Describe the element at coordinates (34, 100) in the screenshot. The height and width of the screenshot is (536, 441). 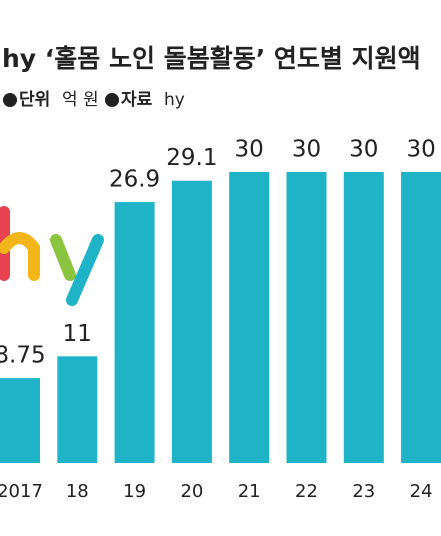
I see `unit-label: 단위` at that location.